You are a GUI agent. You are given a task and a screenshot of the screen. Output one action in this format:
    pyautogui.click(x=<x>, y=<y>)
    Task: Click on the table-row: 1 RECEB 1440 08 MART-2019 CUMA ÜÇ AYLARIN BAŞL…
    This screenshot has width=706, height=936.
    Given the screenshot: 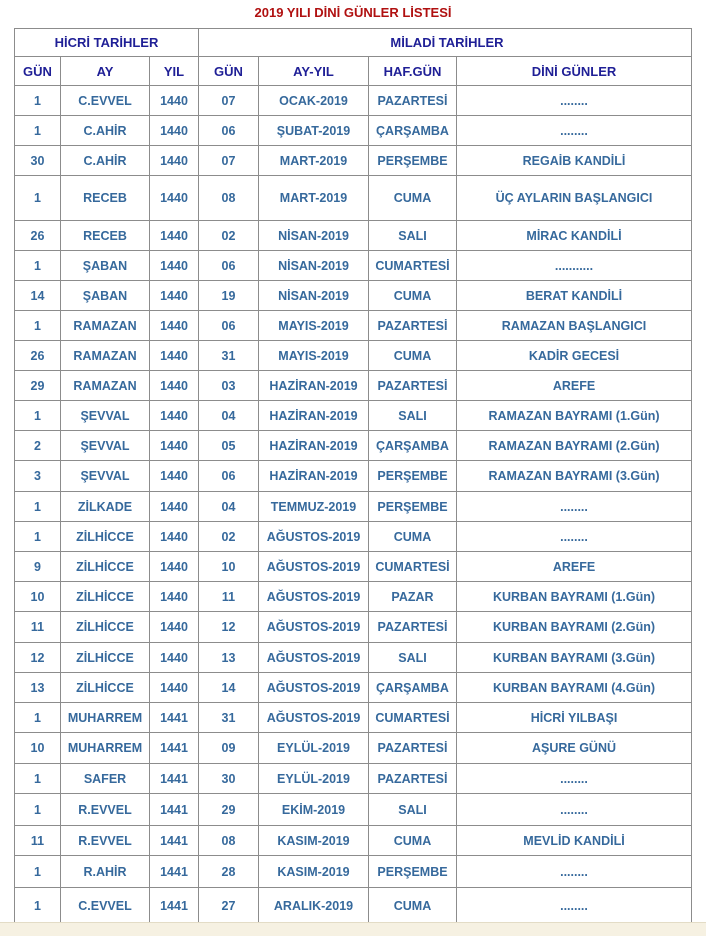 What is the action you would take?
    pyautogui.click(x=353, y=198)
    